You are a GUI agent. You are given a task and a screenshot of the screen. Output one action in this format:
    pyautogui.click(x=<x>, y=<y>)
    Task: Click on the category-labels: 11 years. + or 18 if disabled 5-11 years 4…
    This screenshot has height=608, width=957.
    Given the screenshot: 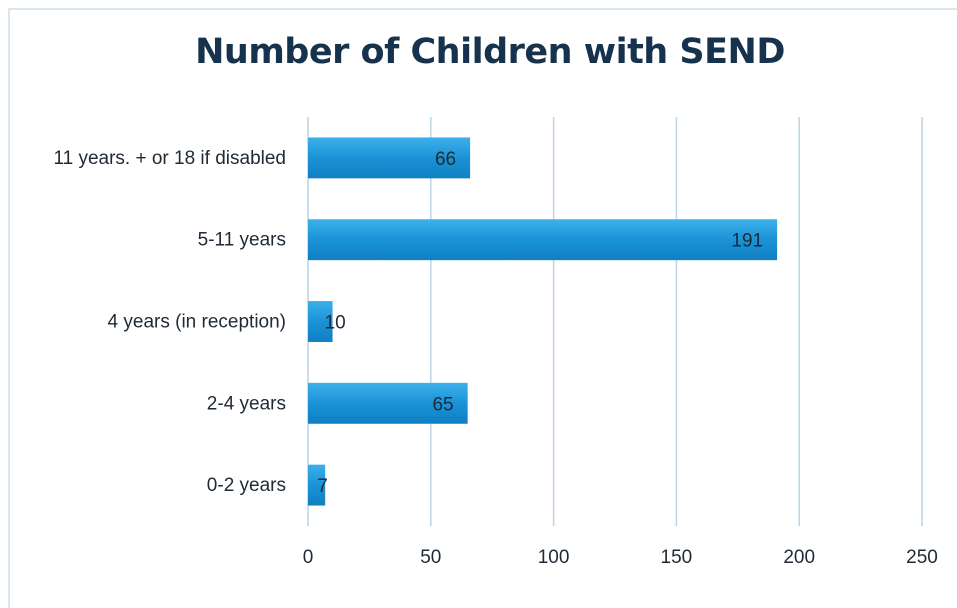 What is the action you would take?
    pyautogui.click(x=169, y=322)
    